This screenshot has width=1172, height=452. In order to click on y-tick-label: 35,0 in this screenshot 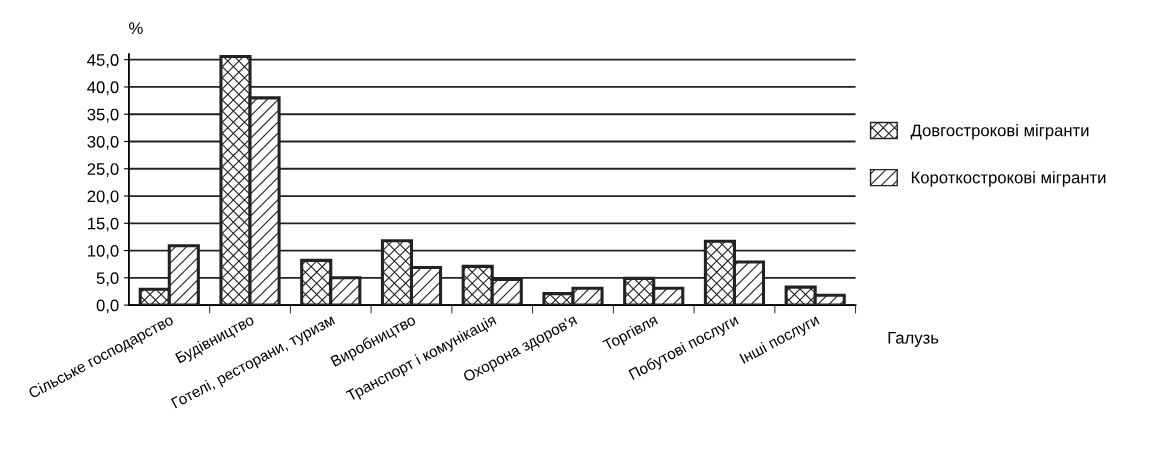, I will do `click(103, 115)`.